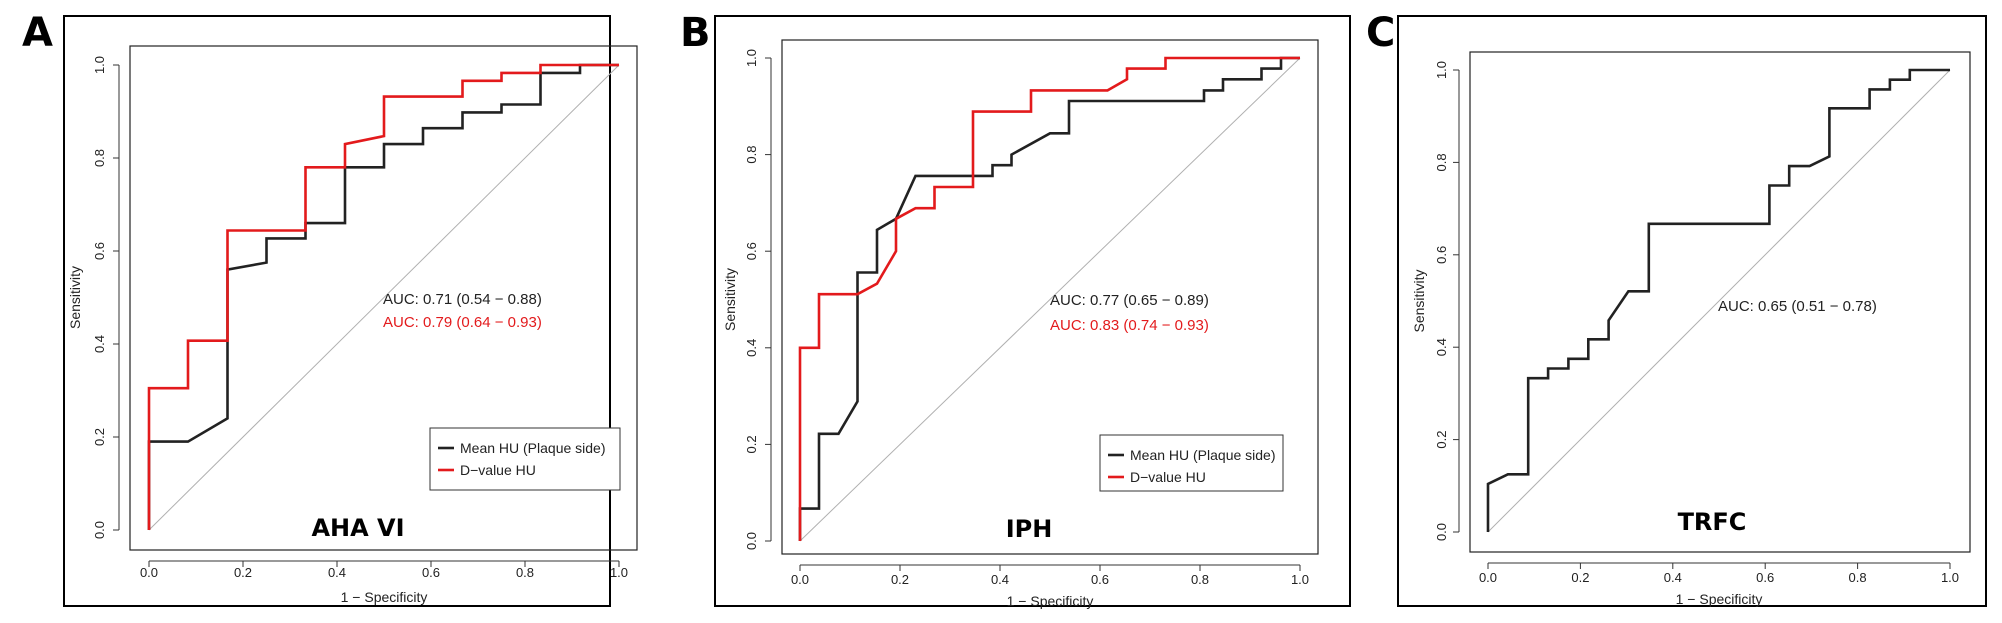 The width and height of the screenshot is (2002, 623). Describe the element at coordinates (1712, 522) in the screenshot. I see `panel-subtitle: TRFC` at that location.